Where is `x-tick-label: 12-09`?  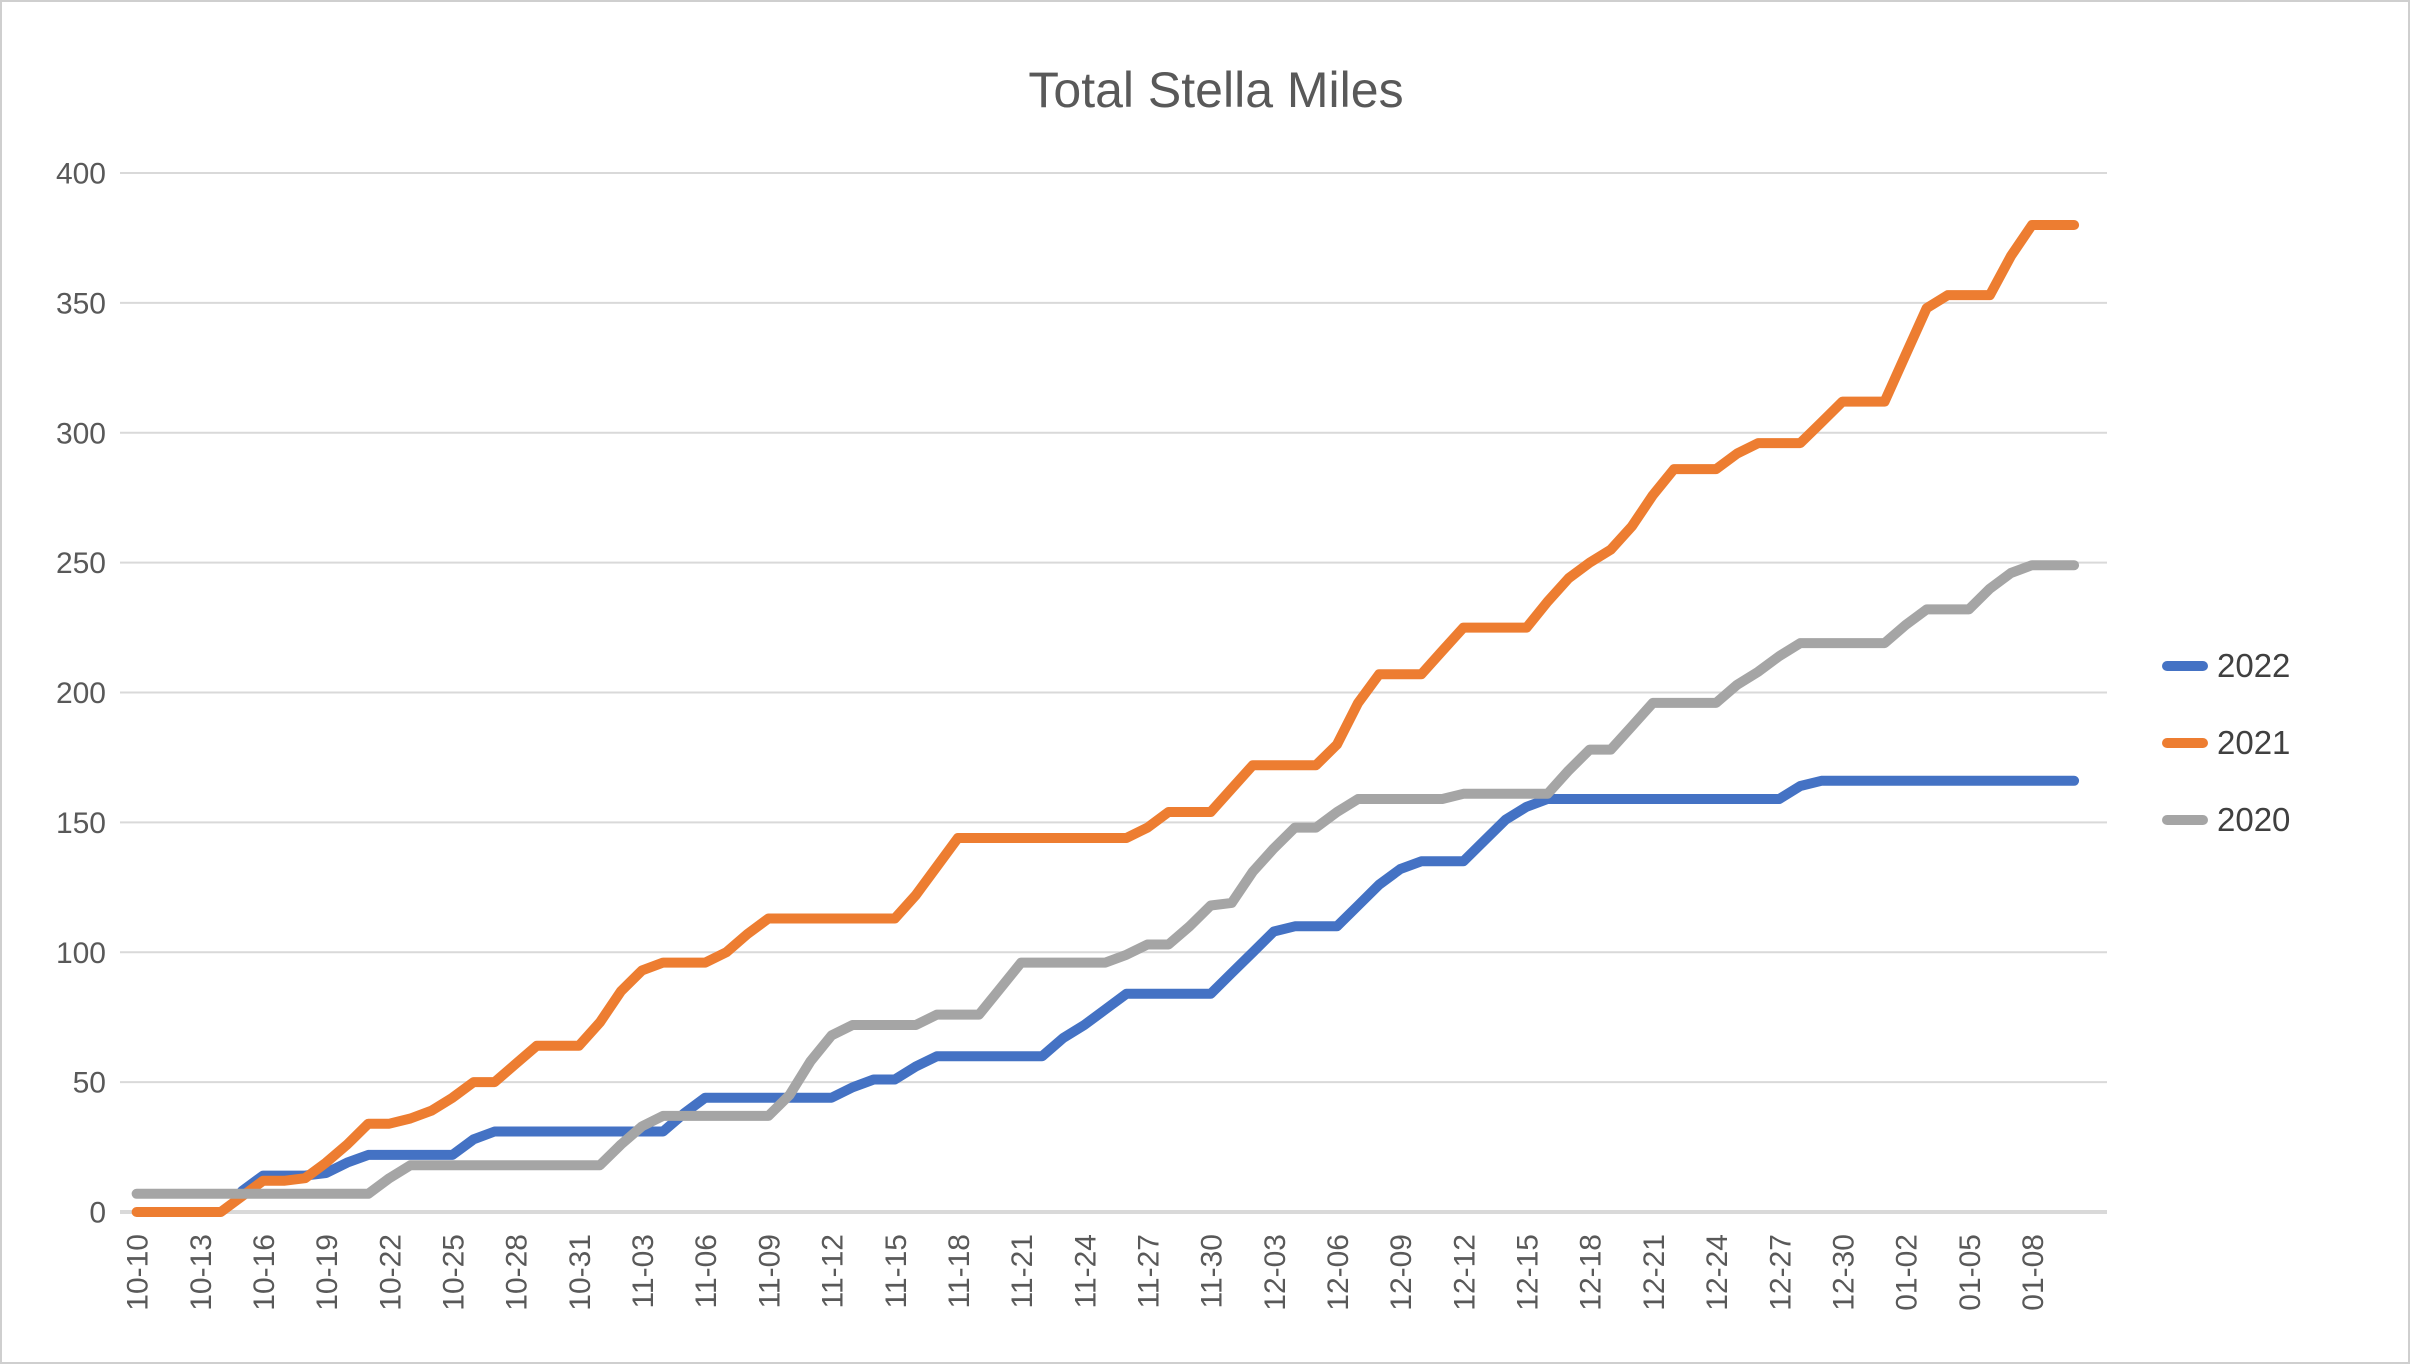
x-tick-label: 12-09 is located at coordinates (1401, 1272).